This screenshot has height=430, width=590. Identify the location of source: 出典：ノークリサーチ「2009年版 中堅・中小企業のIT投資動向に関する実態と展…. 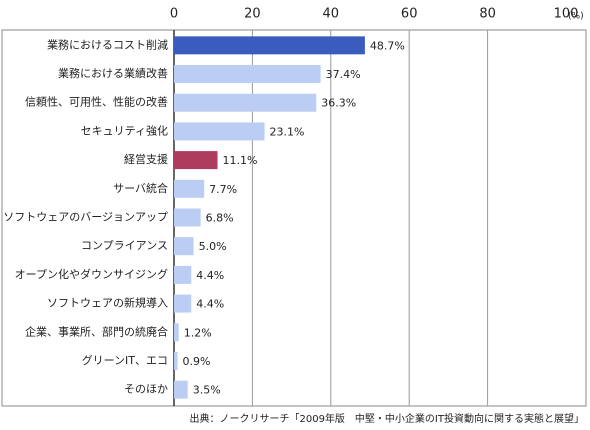
(386, 418).